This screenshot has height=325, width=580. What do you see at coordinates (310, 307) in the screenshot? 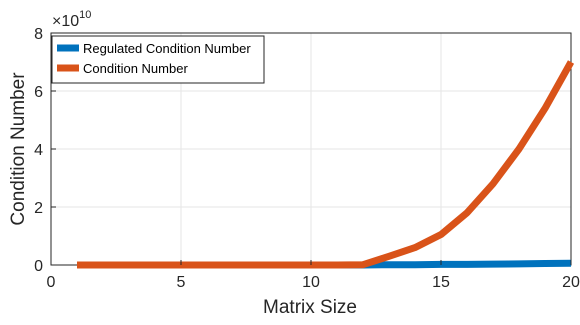
I see `x-axis-label: Matrix Size` at bounding box center [310, 307].